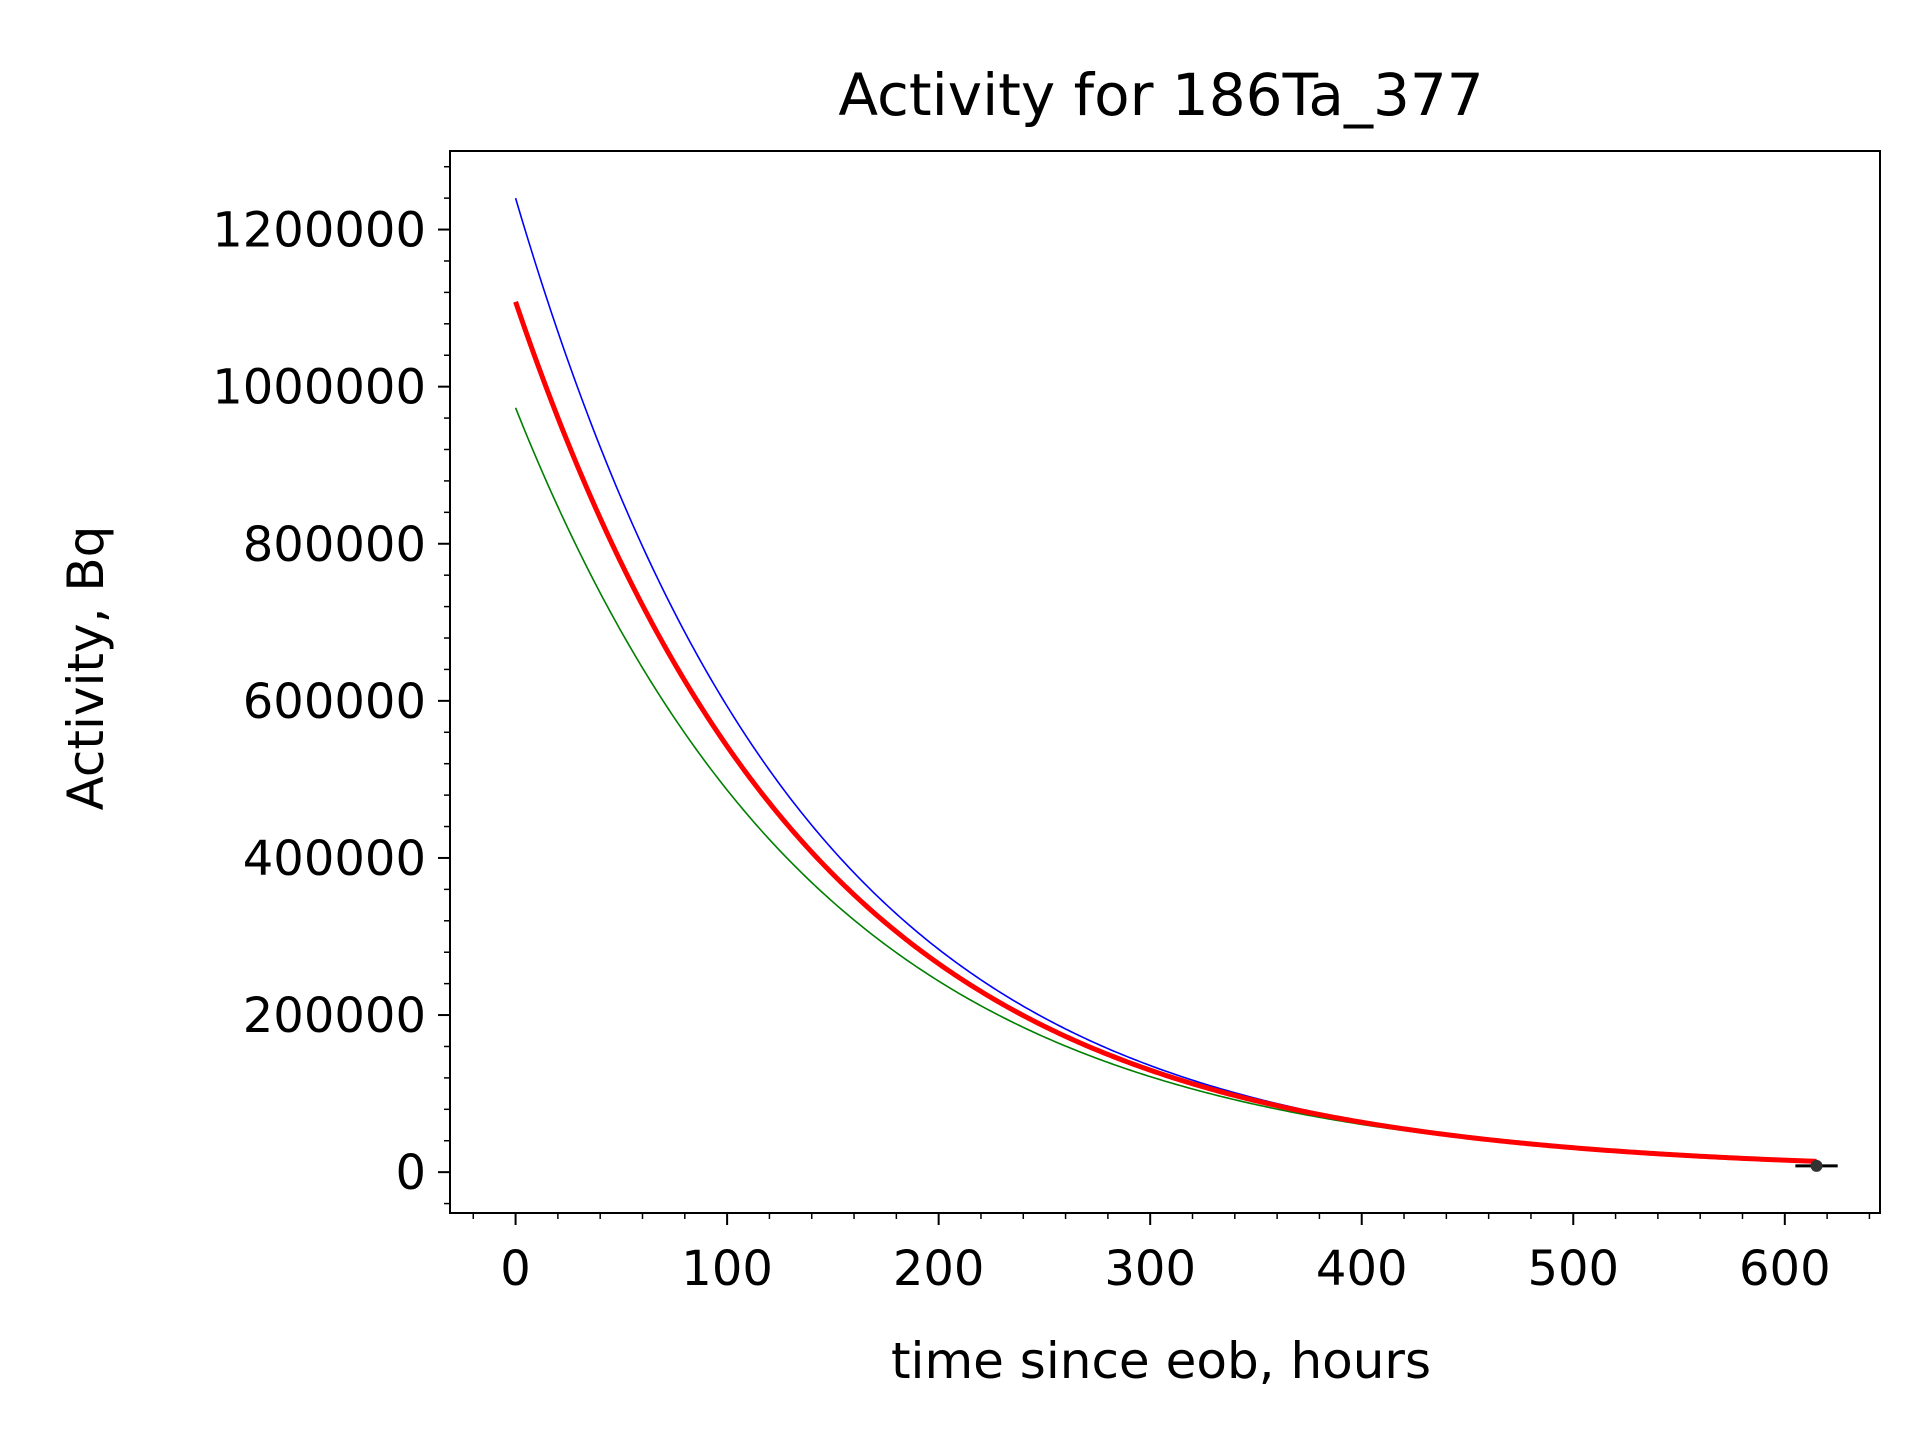  What do you see at coordinates (334, 702) in the screenshot?
I see `y-tick-label: 600000` at bounding box center [334, 702].